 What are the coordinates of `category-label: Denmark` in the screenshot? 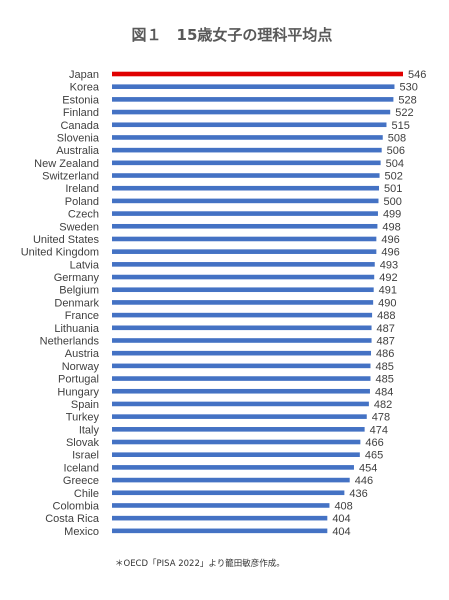 It's located at (76, 303).